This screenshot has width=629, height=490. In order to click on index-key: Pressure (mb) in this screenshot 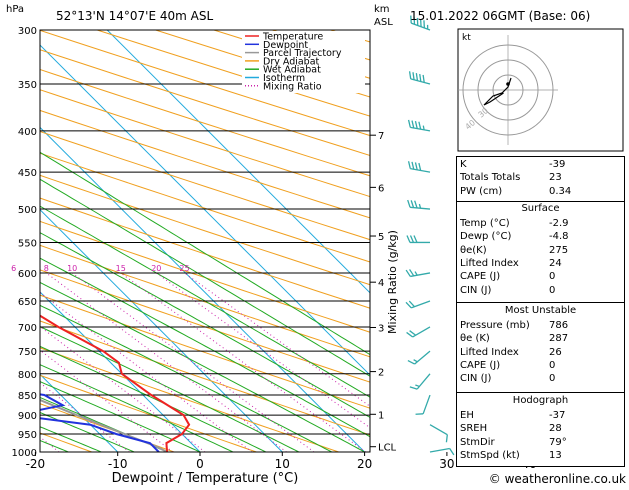, I will do `click(495, 325)`.